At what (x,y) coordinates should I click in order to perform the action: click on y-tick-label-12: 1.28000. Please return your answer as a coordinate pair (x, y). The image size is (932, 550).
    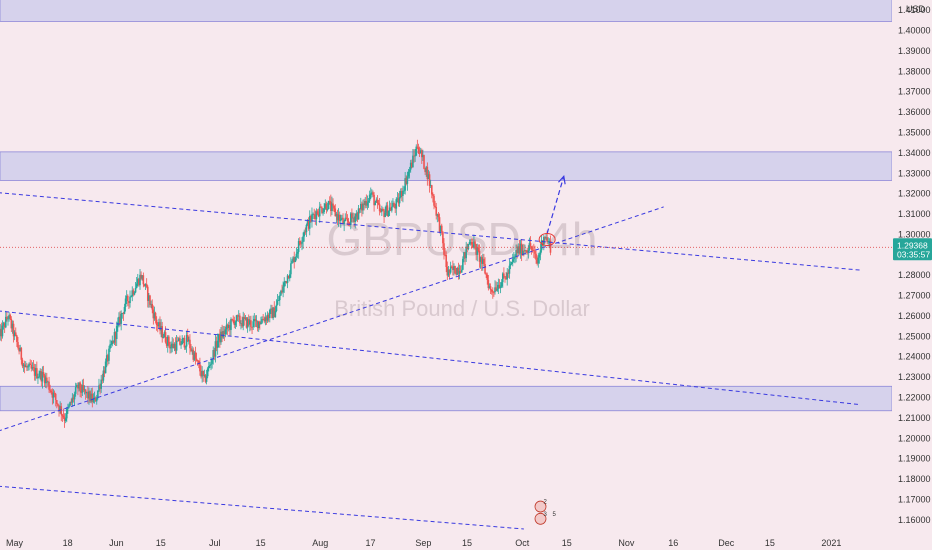
    Looking at the image, I should click on (914, 275).